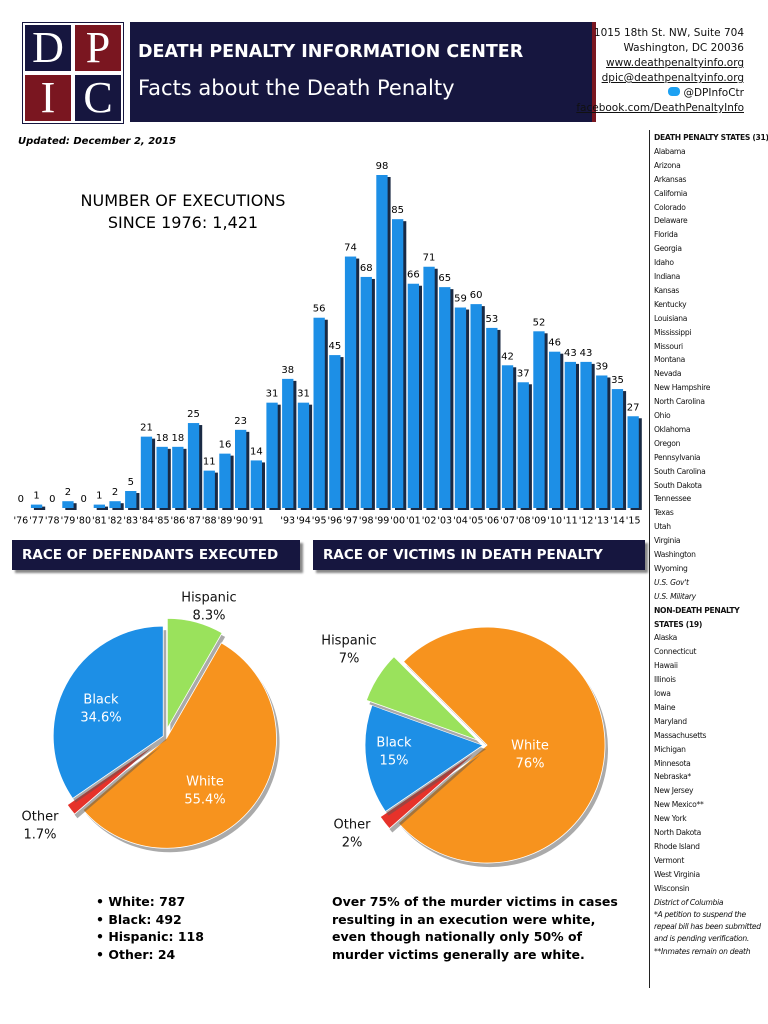 This screenshot has height=1024, width=768. What do you see at coordinates (479, 566) in the screenshot?
I see `section-header: RACE OF VICTIMS IN DEATH PENALTY CASES` at bounding box center [479, 566].